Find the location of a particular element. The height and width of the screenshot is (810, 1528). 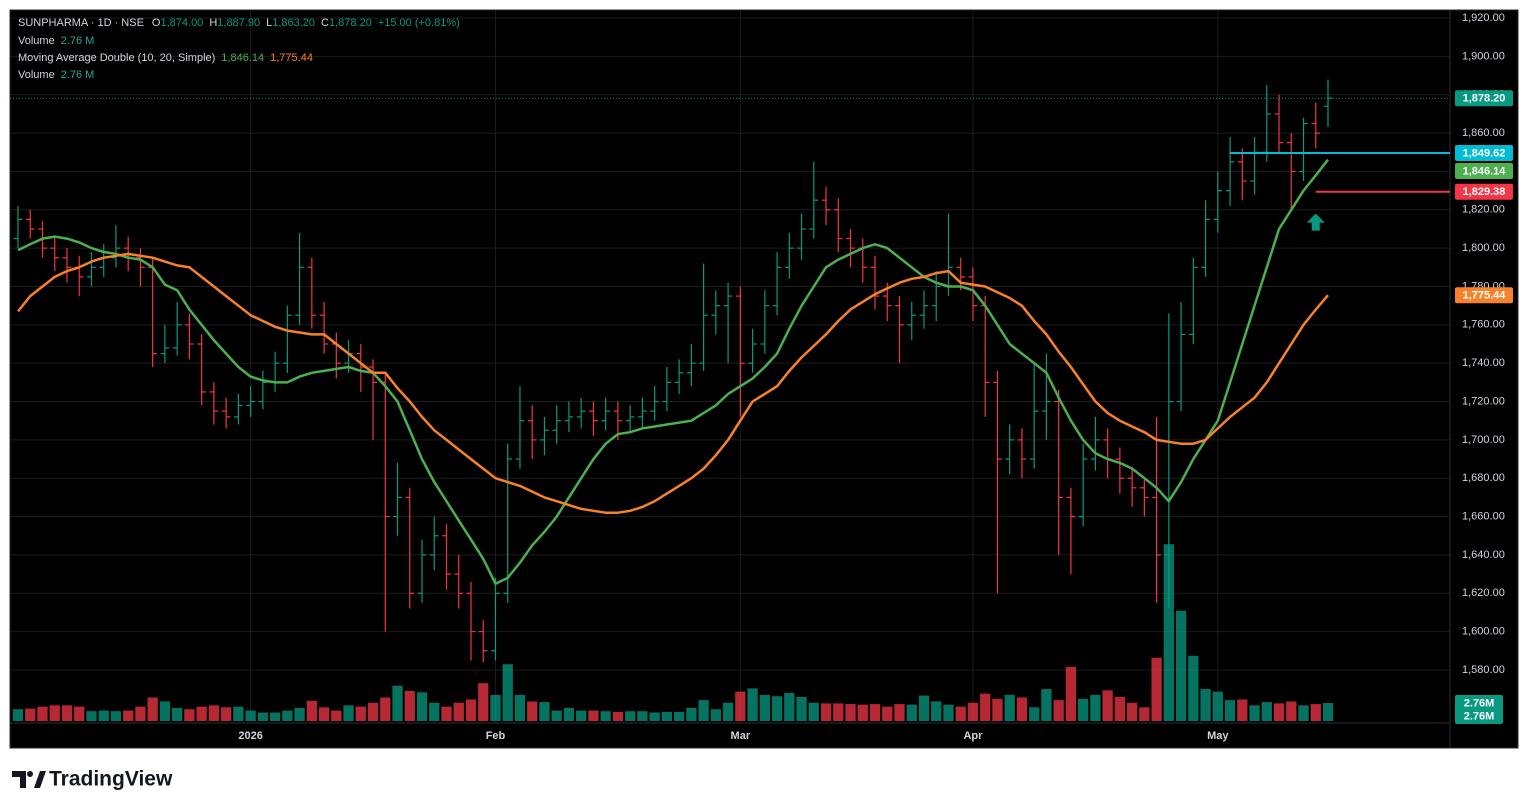

volume-tag is located at coordinates (1479, 702).